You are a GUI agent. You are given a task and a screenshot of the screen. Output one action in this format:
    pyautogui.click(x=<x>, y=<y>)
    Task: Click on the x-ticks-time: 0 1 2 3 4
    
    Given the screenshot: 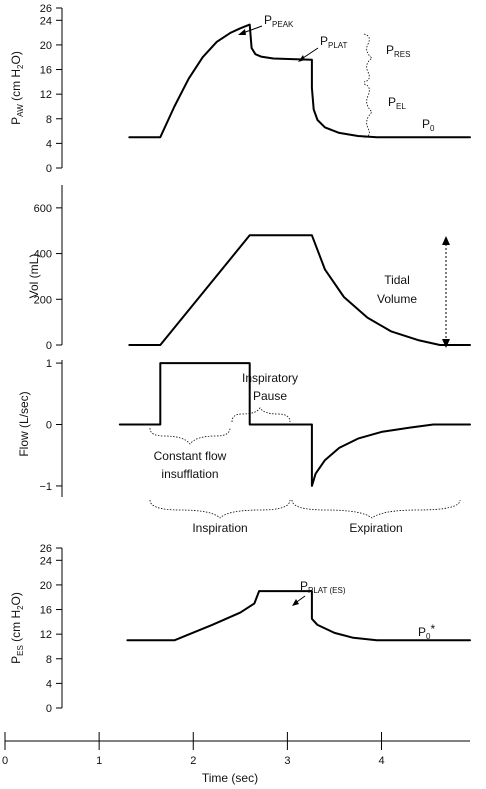 What is the action you would take?
    pyautogui.click(x=193, y=749)
    